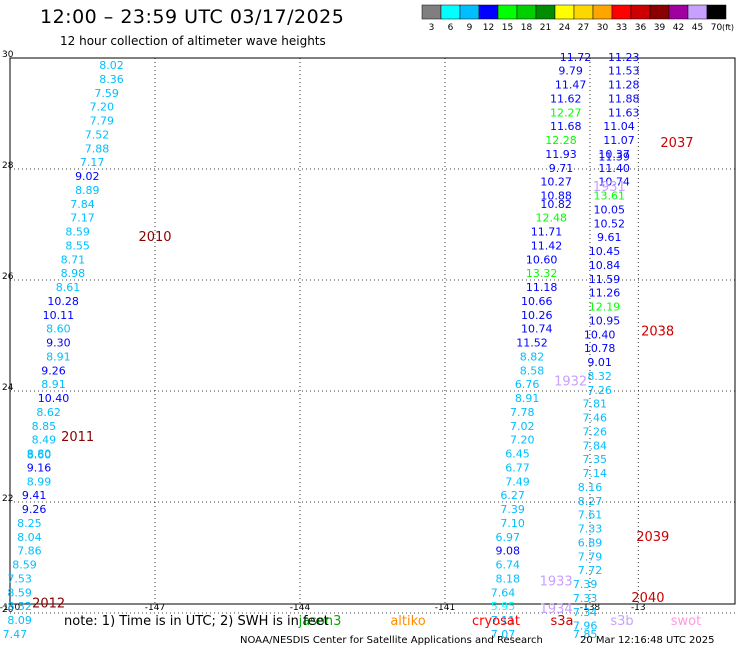  I want to click on swh-value-label: 8.71, so click(73, 259).